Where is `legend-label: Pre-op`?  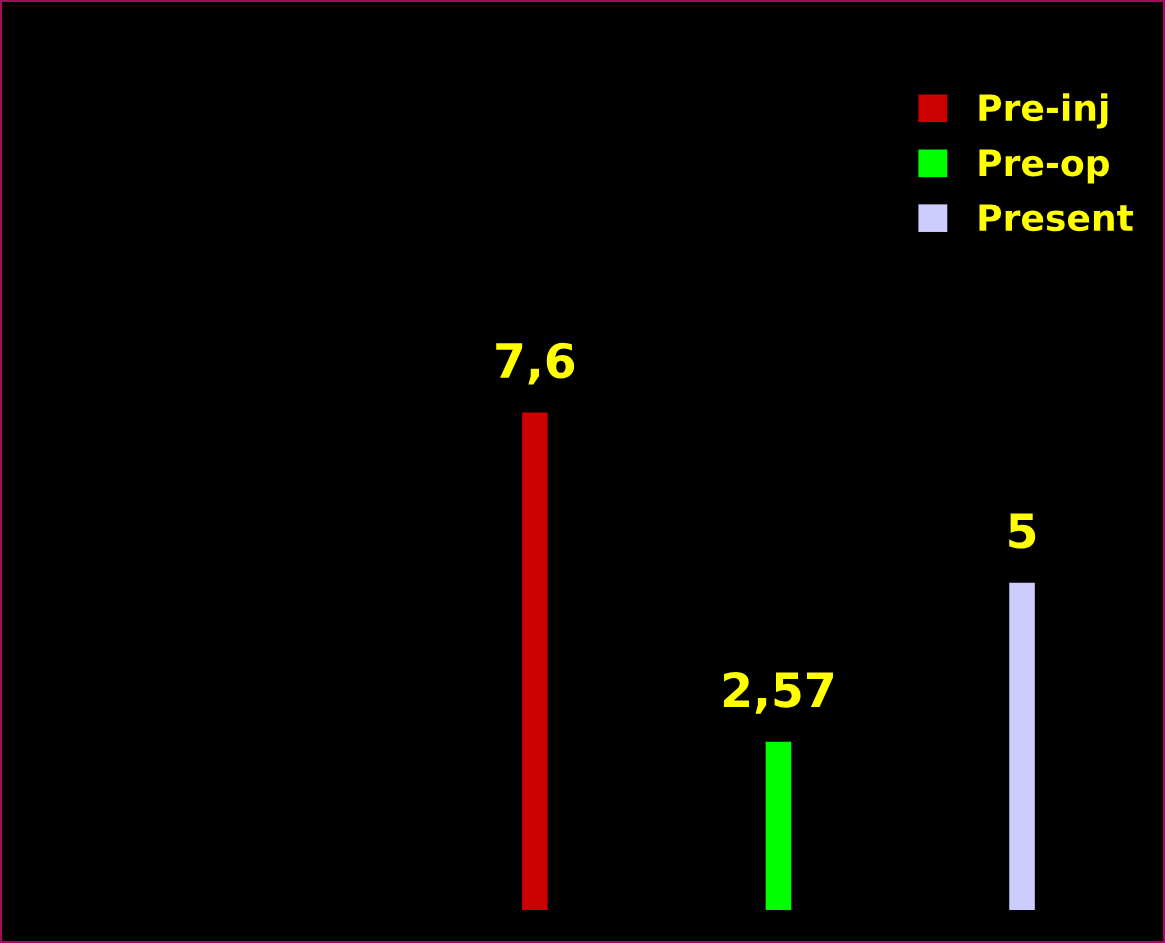 legend-label: Pre-op is located at coordinates (1044, 166).